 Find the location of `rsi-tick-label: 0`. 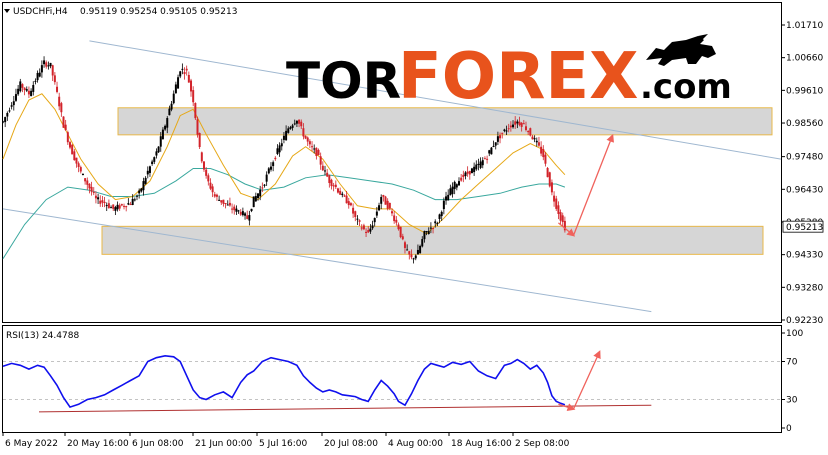

rsi-tick-label: 0 is located at coordinates (789, 429).